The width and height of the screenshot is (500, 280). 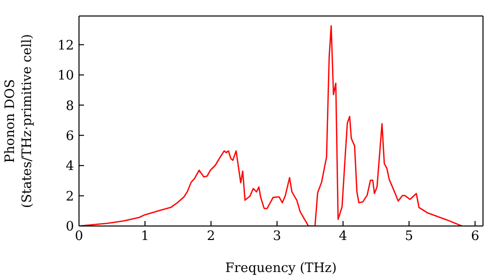 I want to click on x-tick-label: 4, so click(x=343, y=236).